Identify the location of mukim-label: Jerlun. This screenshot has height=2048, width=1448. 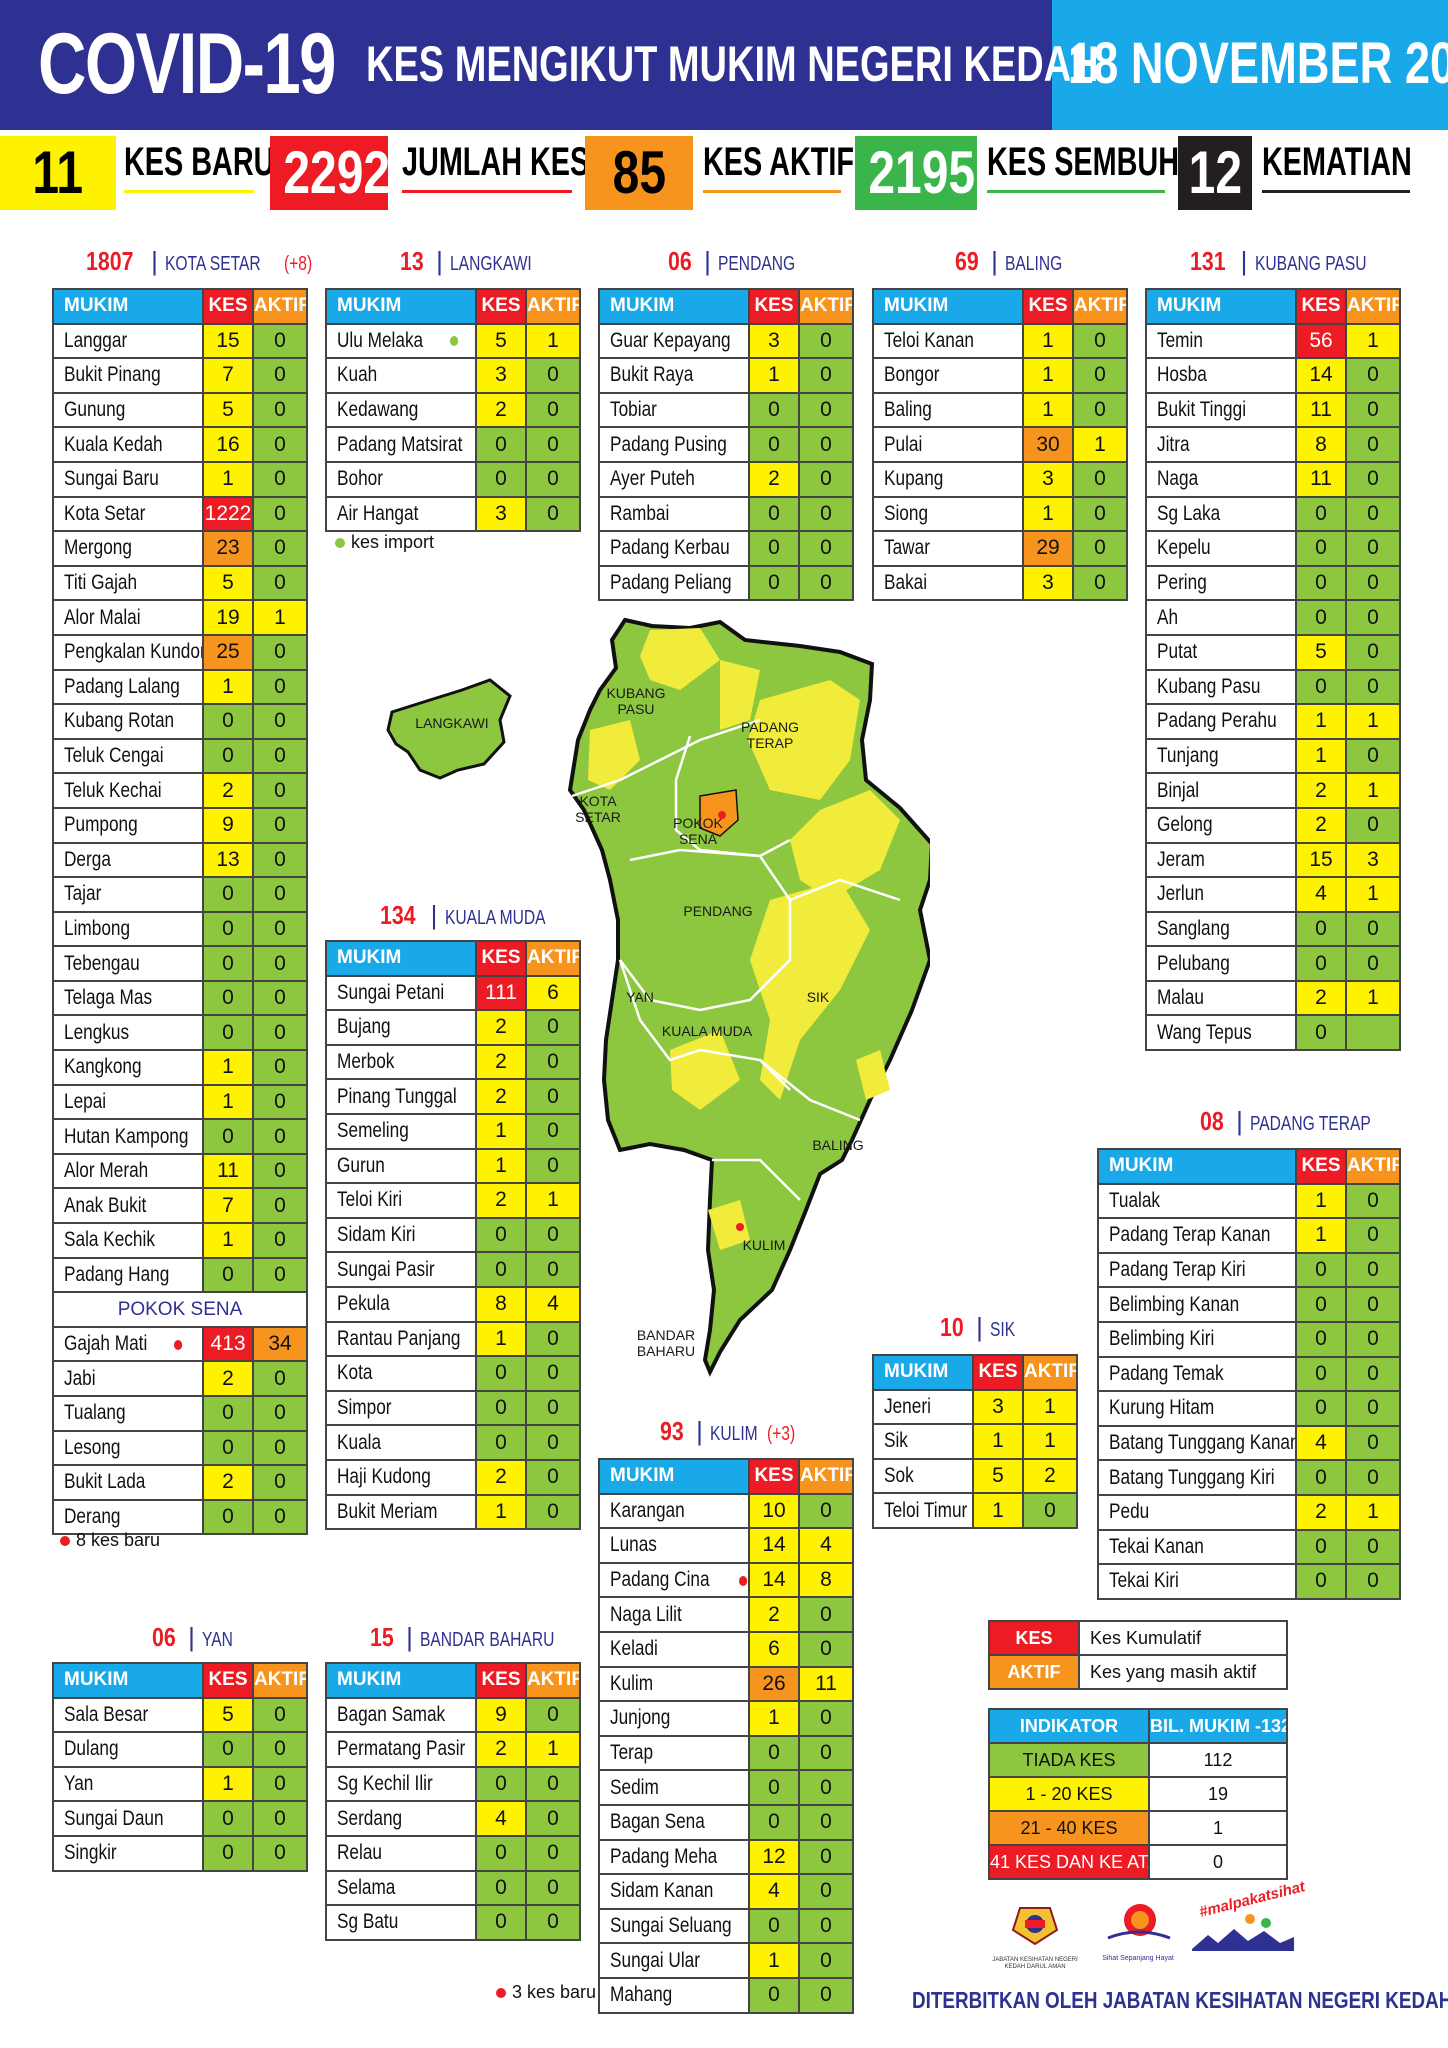
(1180, 894).